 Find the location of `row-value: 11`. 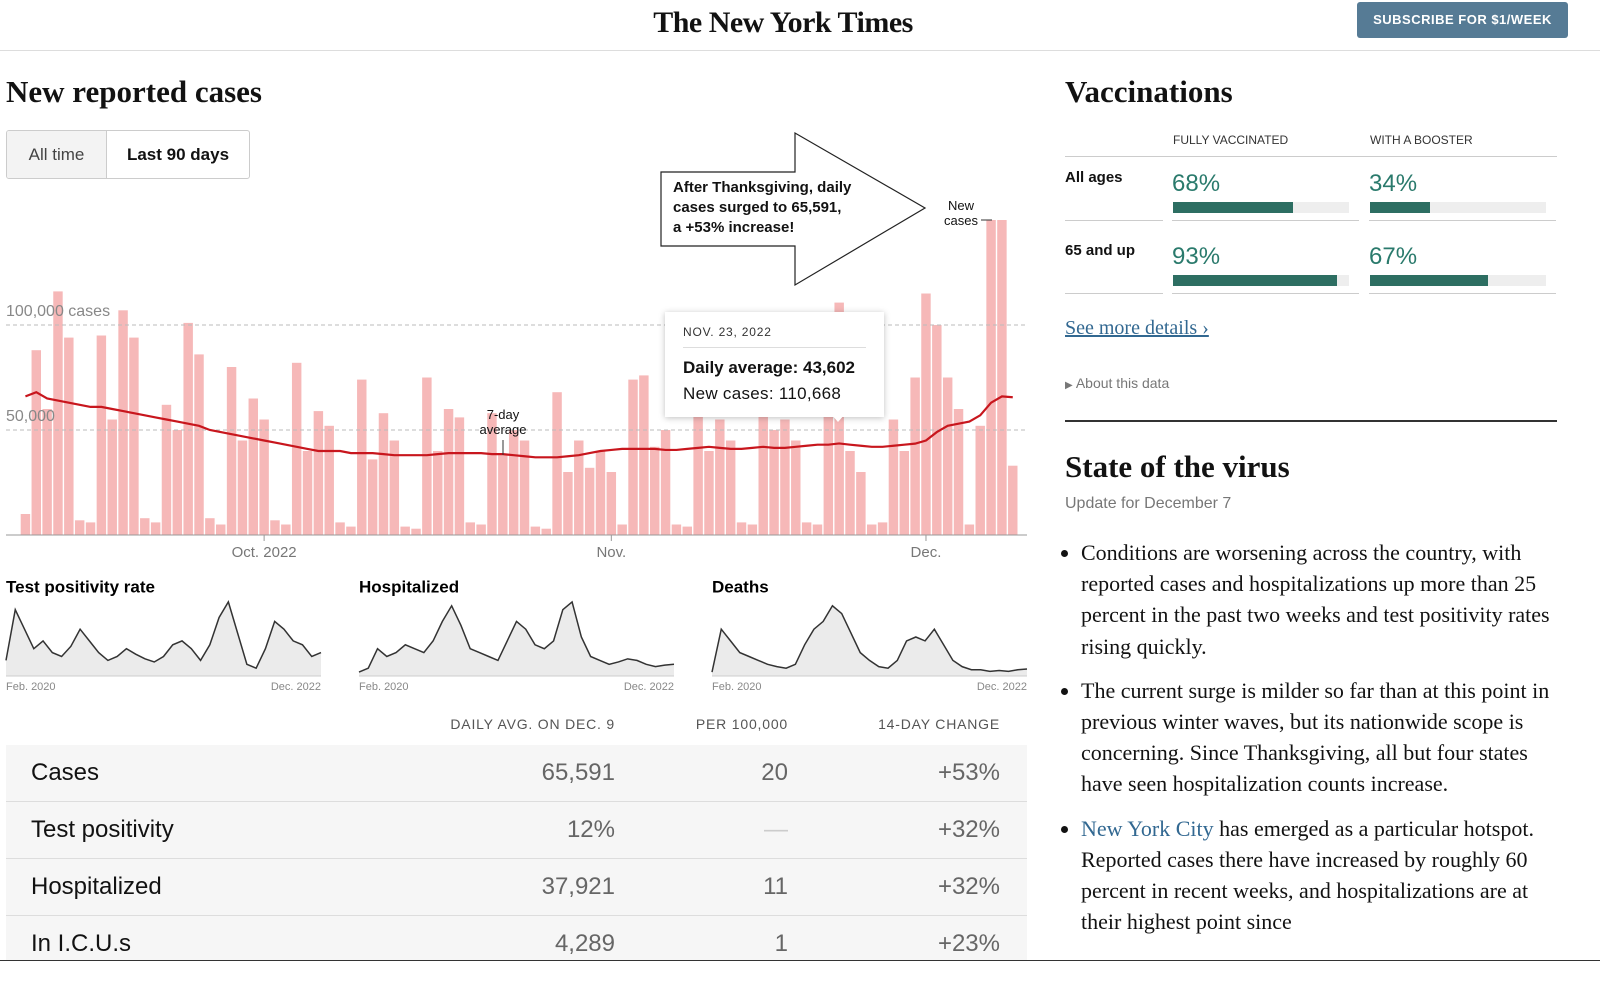

row-value: 11 is located at coordinates (775, 886).